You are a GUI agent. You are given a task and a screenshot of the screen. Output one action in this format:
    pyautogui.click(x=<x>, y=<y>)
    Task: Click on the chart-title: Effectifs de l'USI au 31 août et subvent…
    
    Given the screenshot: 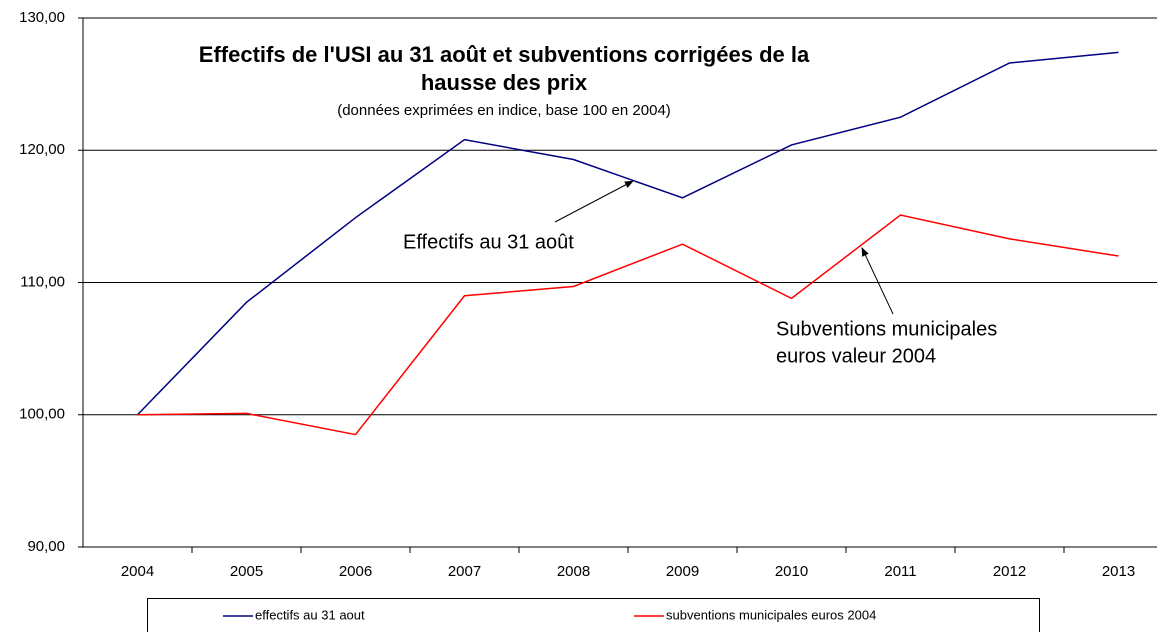 What is the action you would take?
    pyautogui.click(x=504, y=54)
    